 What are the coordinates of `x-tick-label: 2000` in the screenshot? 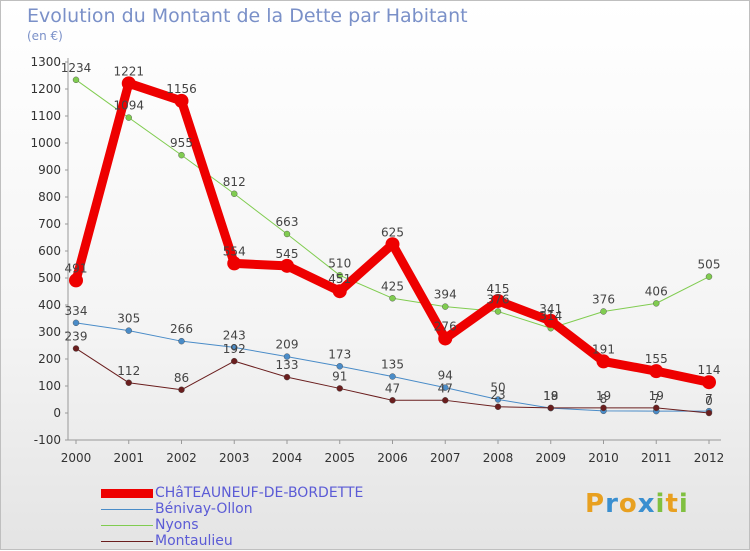 It's located at (76, 458).